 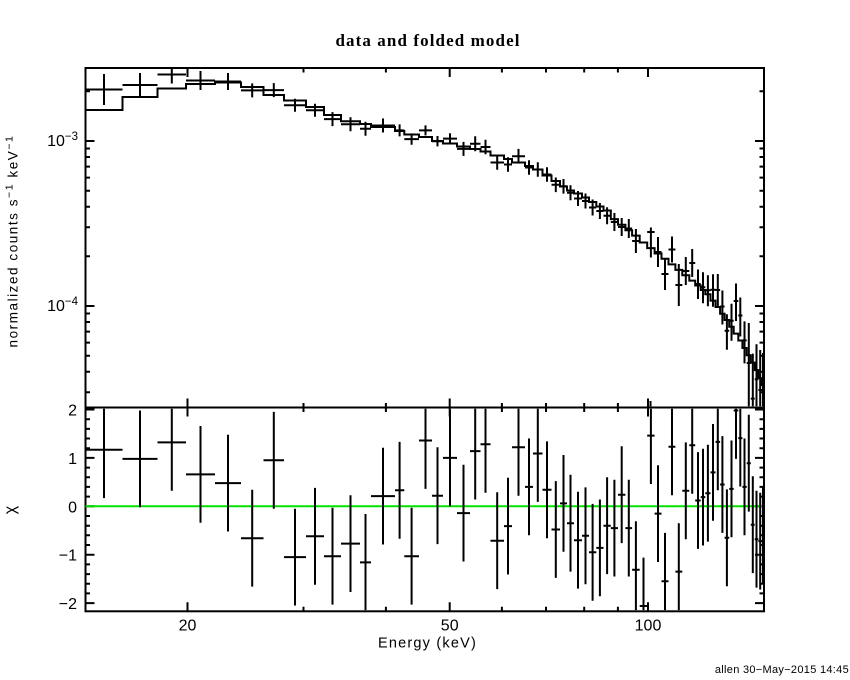 What do you see at coordinates (68, 604) in the screenshot?
I see `svg-text: −2` at bounding box center [68, 604].